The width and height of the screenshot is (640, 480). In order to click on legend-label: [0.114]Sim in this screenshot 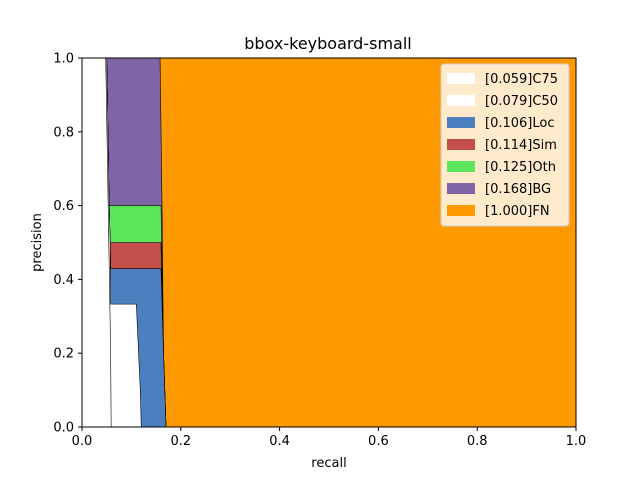, I will do `click(521, 145)`.